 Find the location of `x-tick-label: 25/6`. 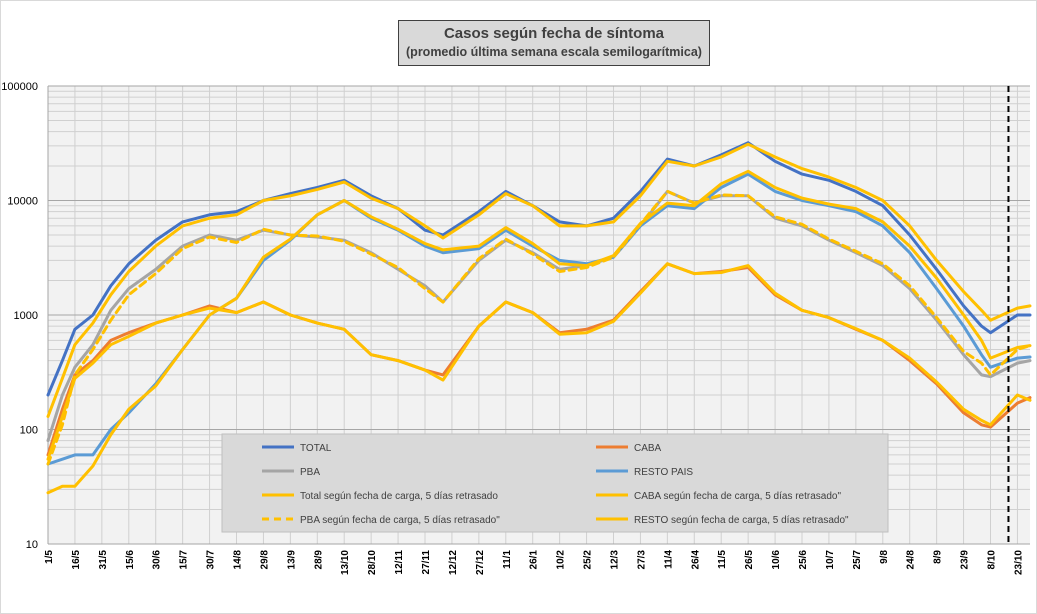

x-tick-label: 25/6 is located at coordinates (803, 560).